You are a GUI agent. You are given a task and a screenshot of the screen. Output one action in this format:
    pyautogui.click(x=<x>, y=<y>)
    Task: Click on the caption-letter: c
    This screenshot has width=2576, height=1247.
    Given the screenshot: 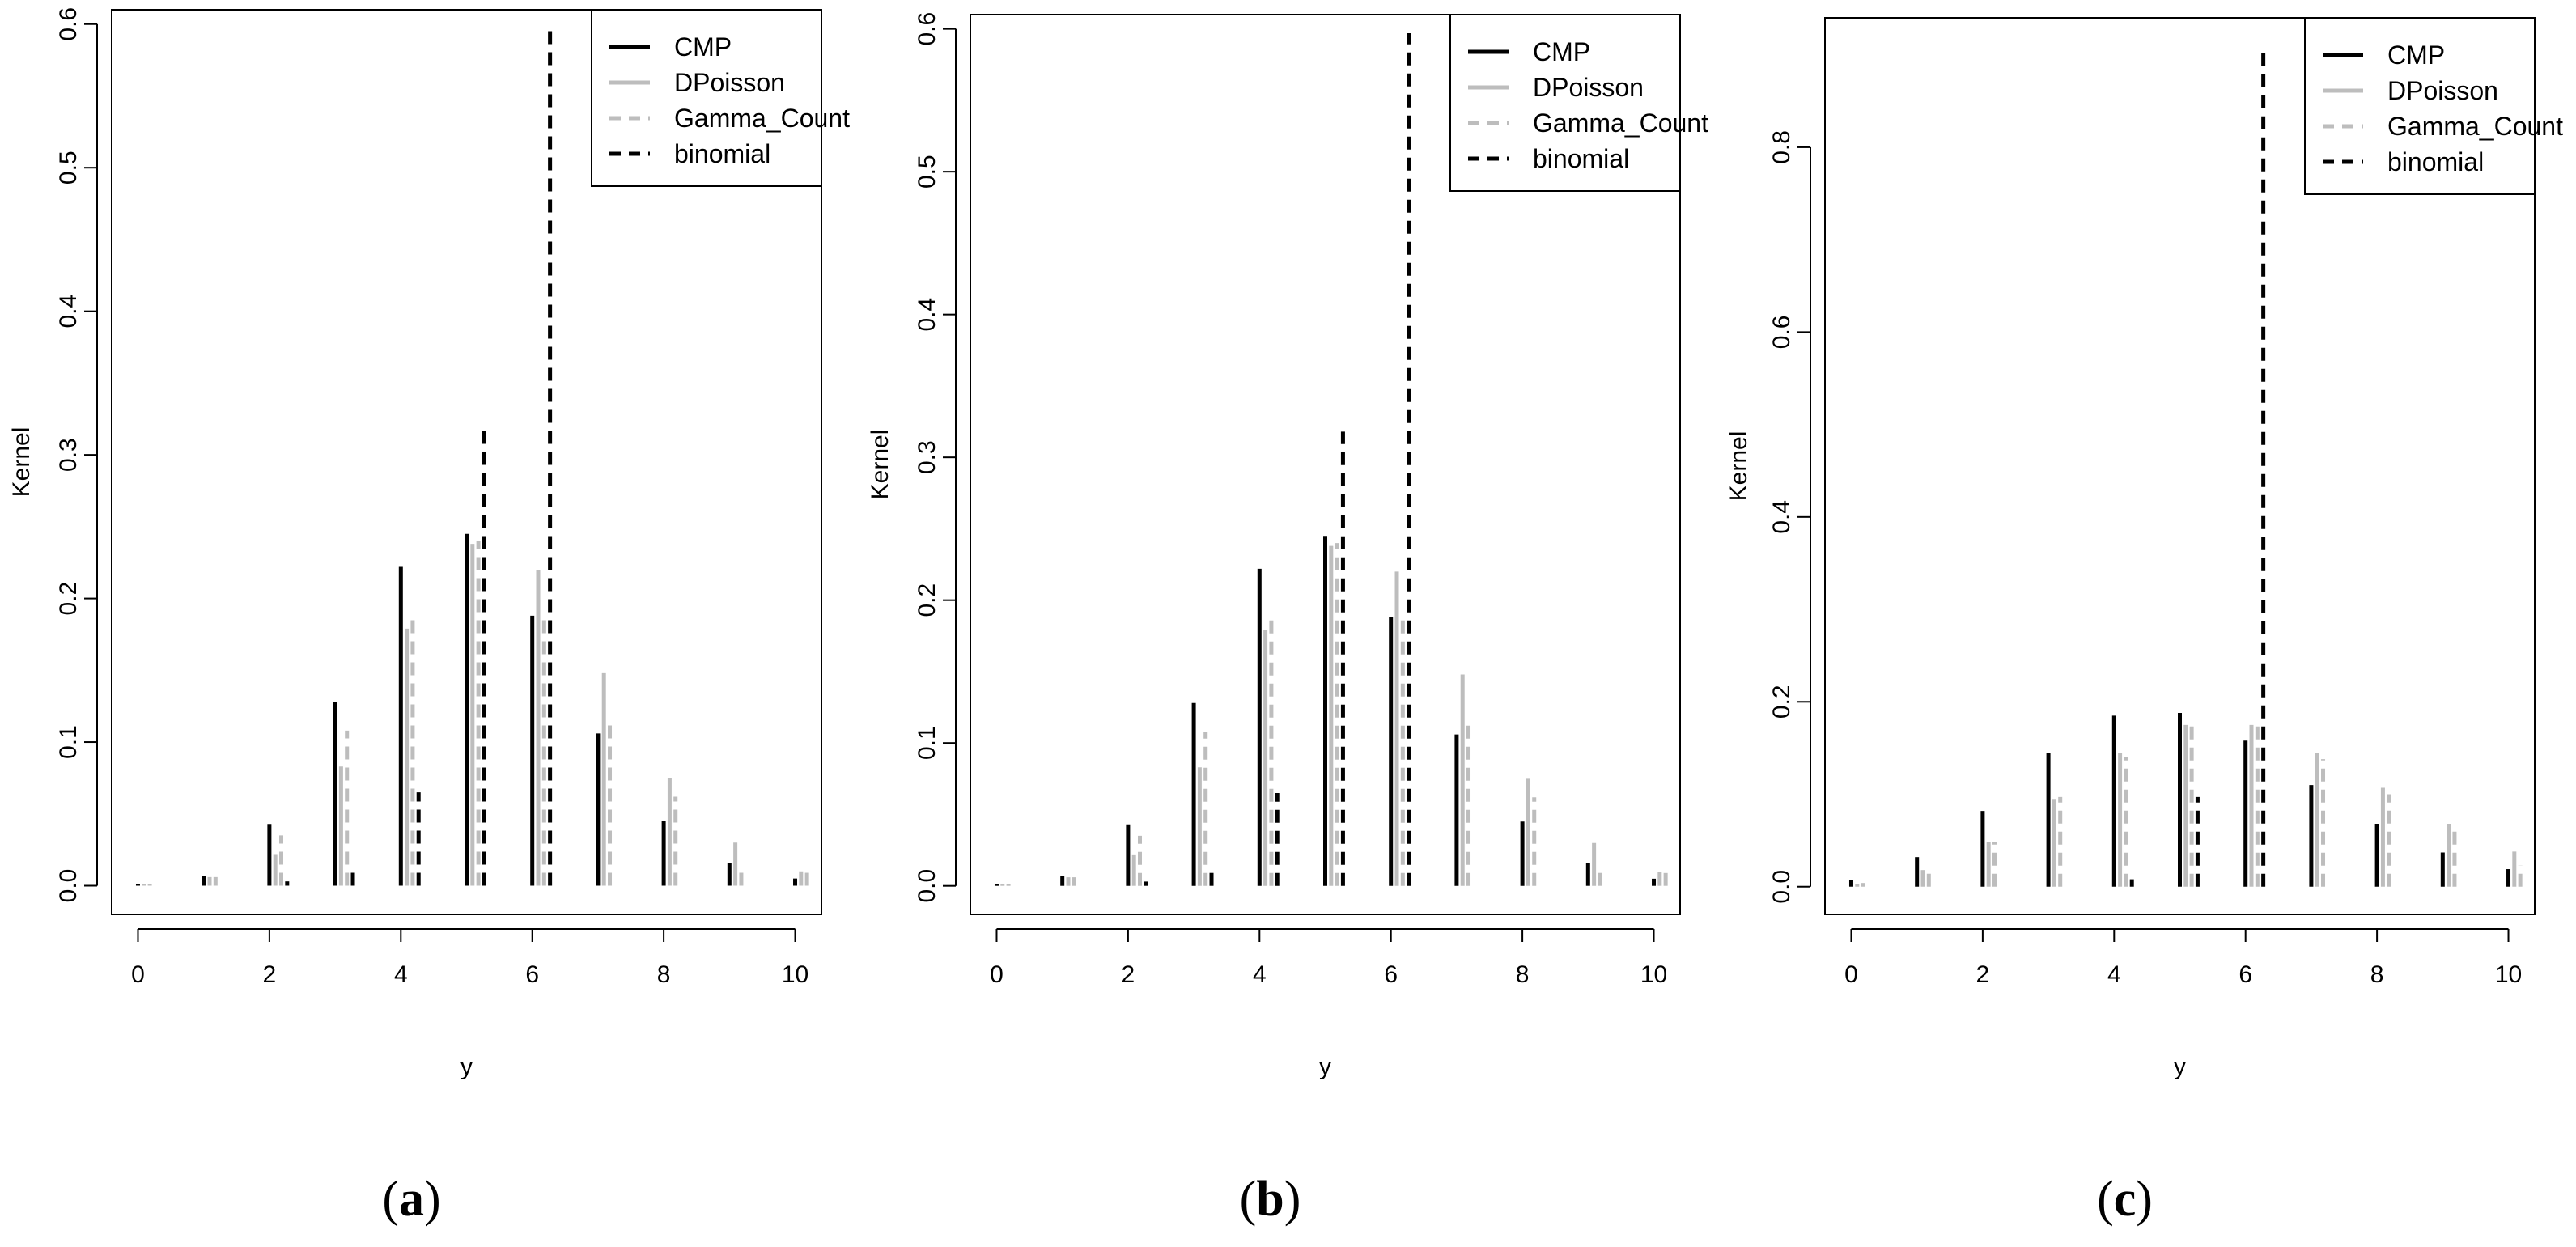 What is the action you would take?
    pyautogui.click(x=2125, y=1199)
    